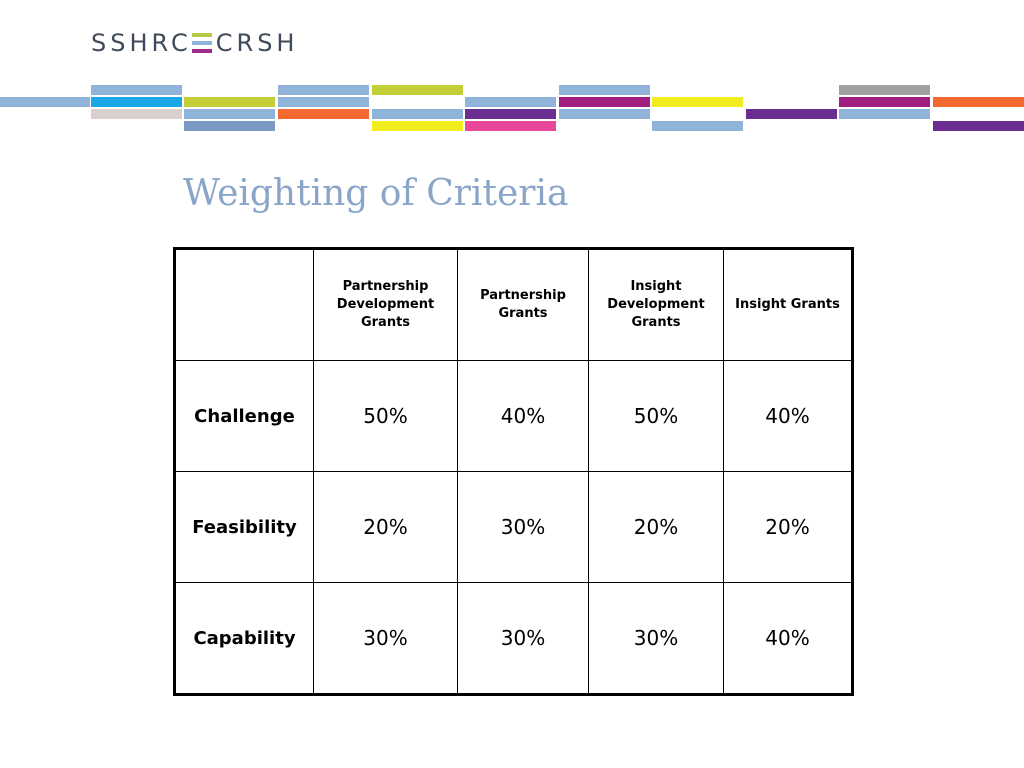  Describe the element at coordinates (244, 638) in the screenshot. I see `row-label-capability: Capability` at that location.